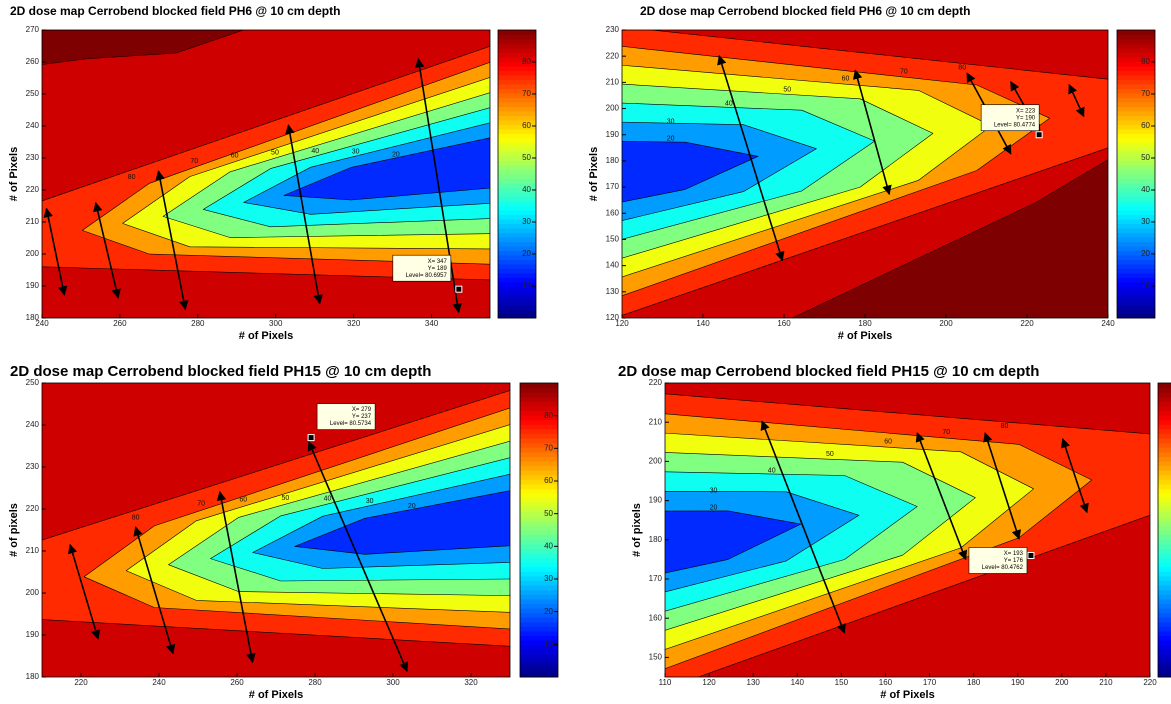 This screenshot has height=704, width=1171. What do you see at coordinates (275, 152) in the screenshot?
I see `contour-label: 50` at bounding box center [275, 152].